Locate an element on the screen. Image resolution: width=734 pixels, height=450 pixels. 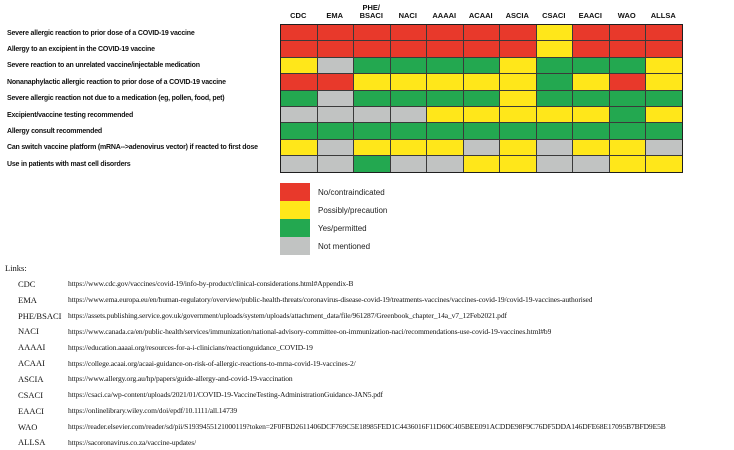
legend-item: Yes/permitted is located at coordinates (333, 228).